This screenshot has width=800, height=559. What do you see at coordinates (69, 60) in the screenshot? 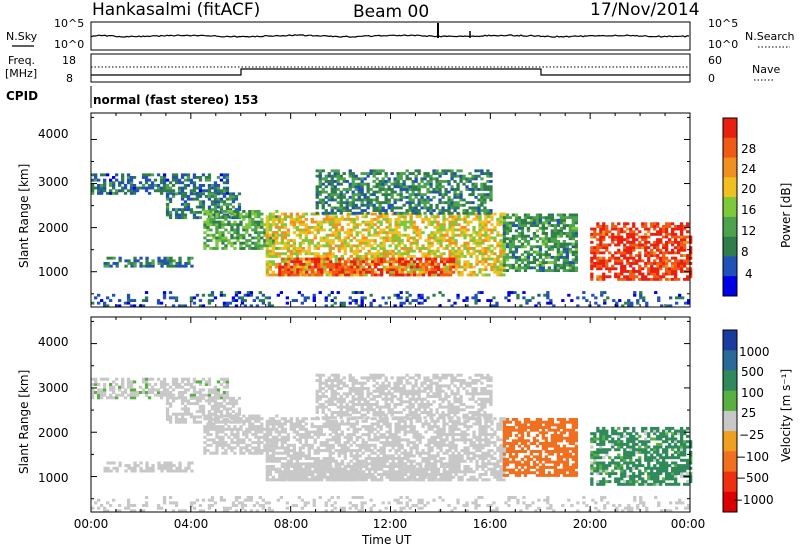
I see `freq-tick-top: 18` at bounding box center [69, 60].